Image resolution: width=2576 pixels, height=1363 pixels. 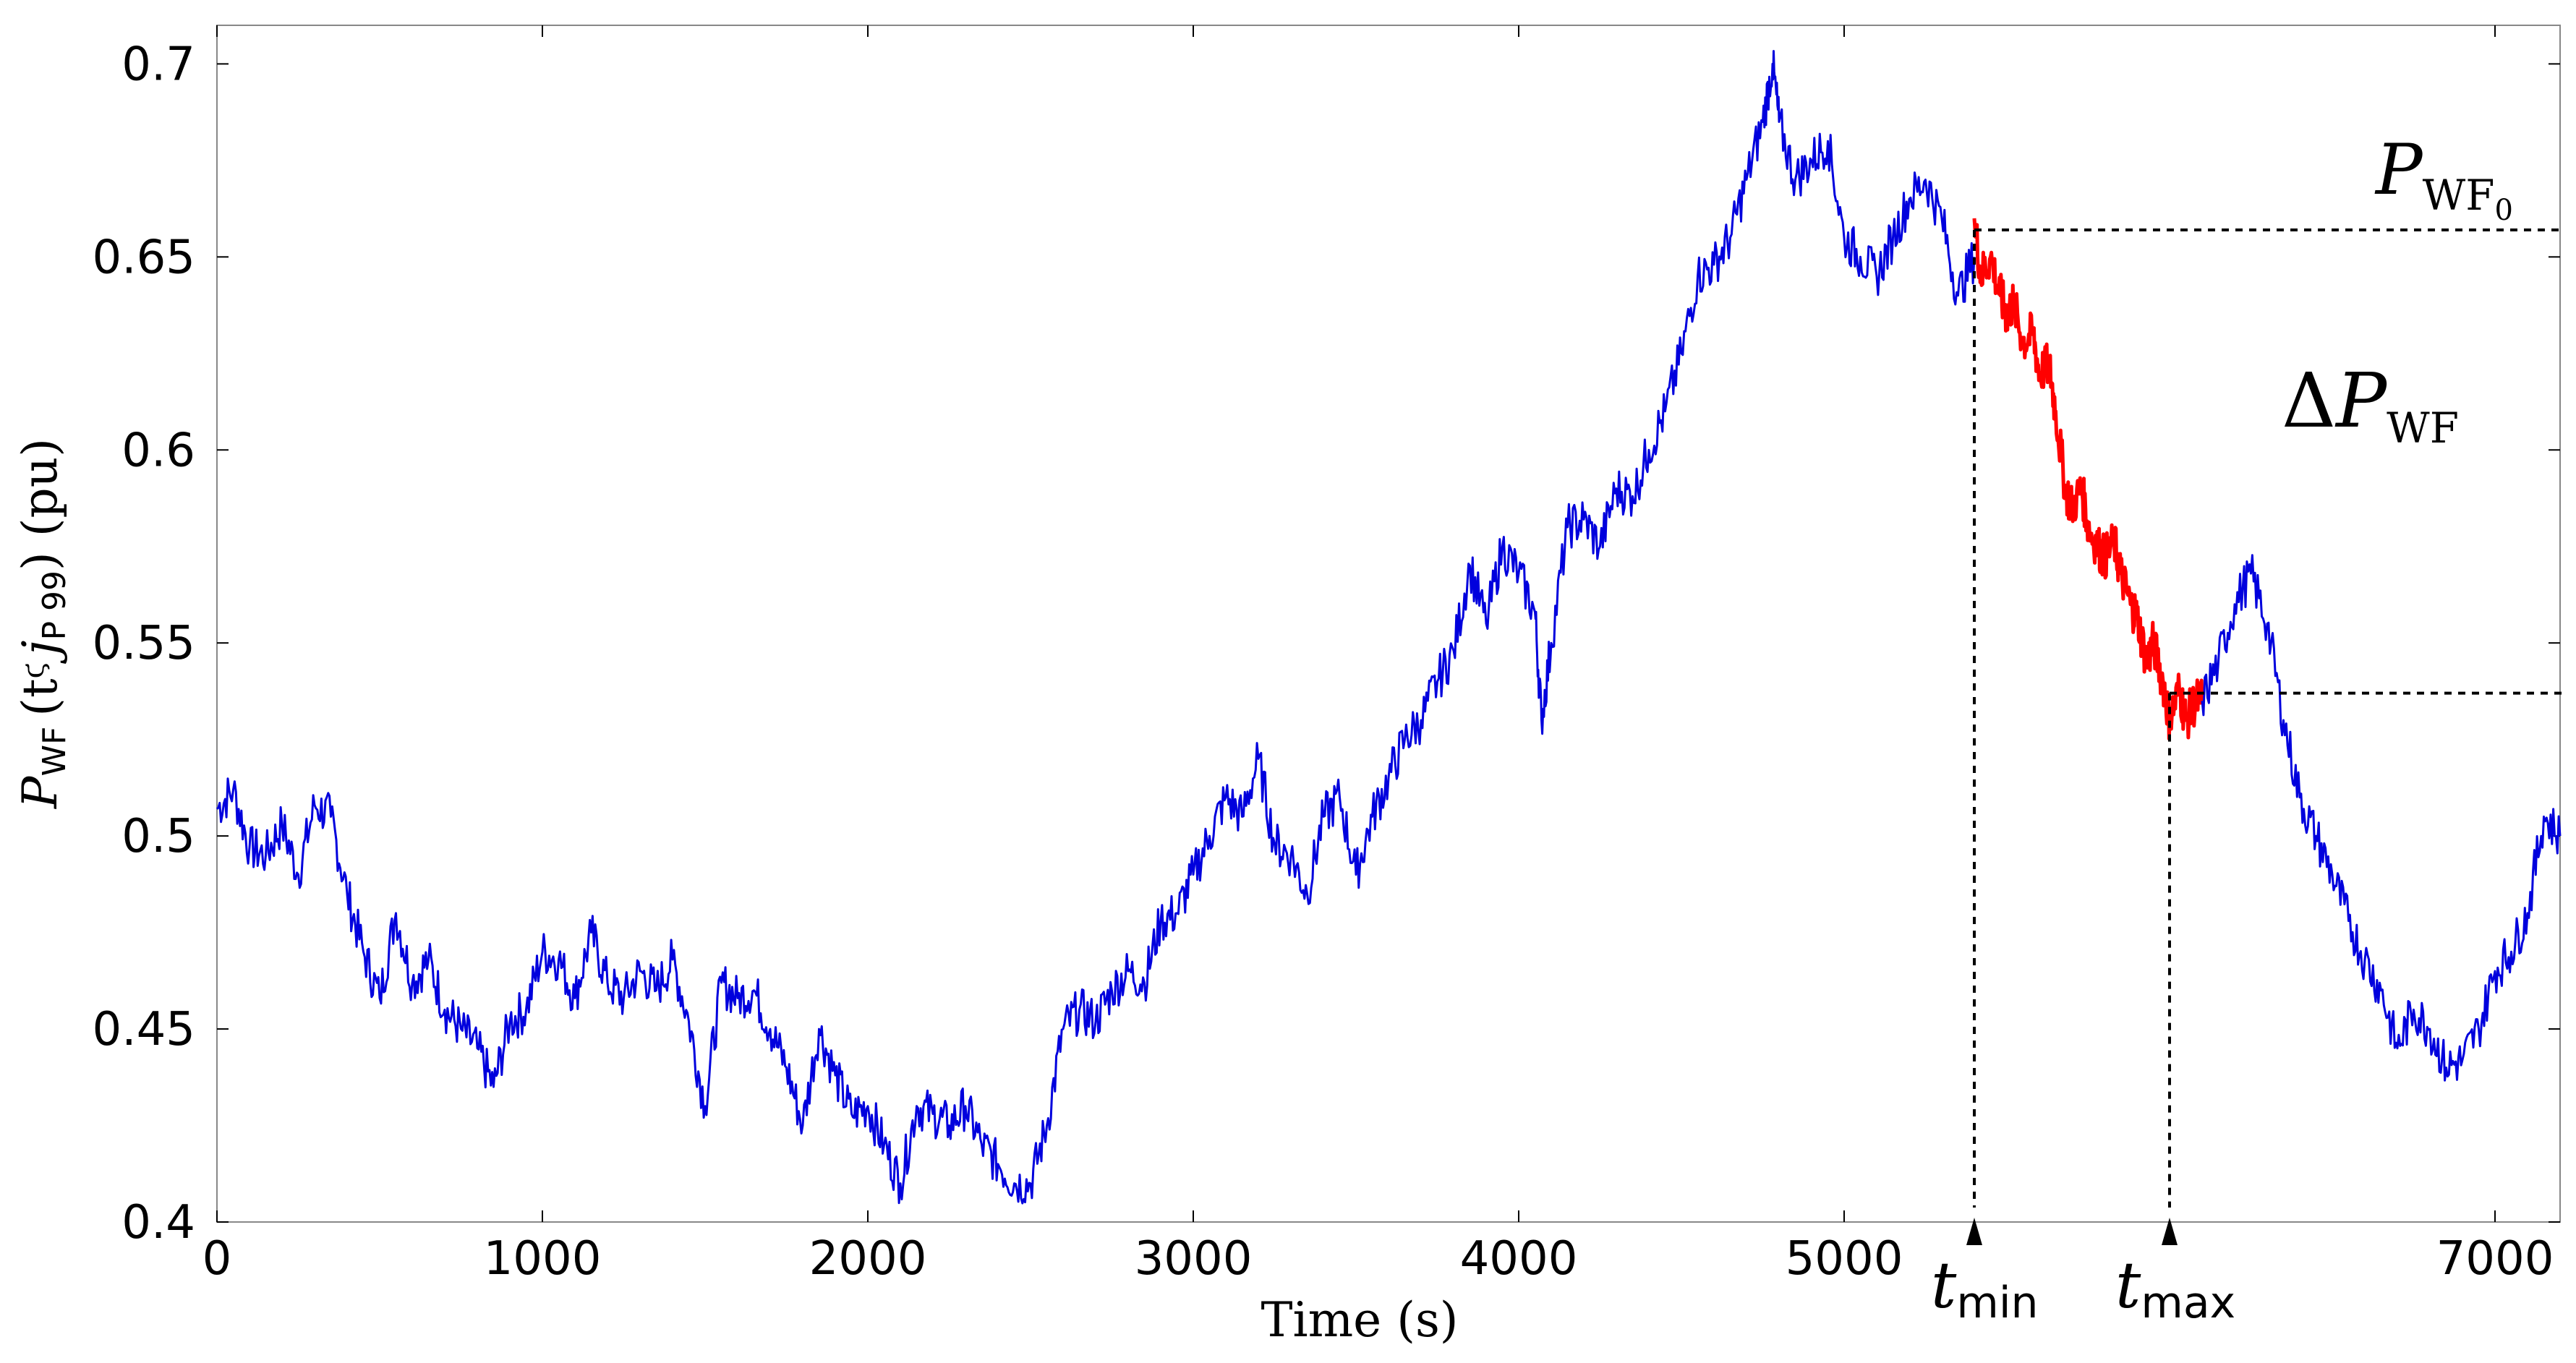 I want to click on x-tick-label: 7000, so click(x=2495, y=1259).